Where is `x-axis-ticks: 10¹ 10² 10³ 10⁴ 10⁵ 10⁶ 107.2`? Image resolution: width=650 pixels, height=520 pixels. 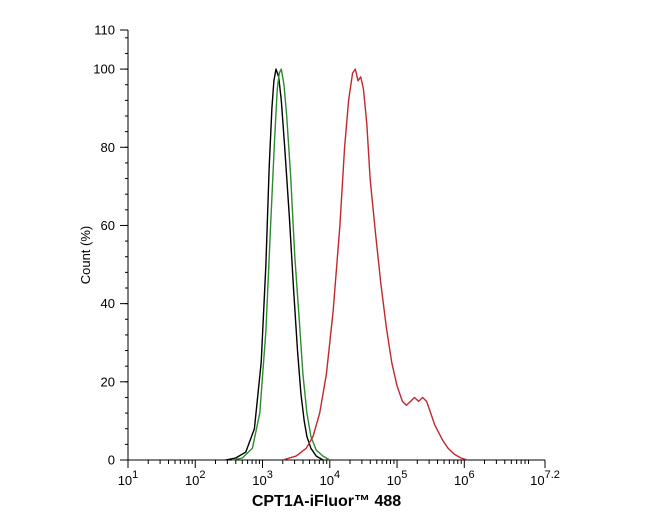
x-axis-ticks: 10¹ 10² 10³ 10⁴ 10⁵ 10⁶ 107.2 is located at coordinates (339, 474).